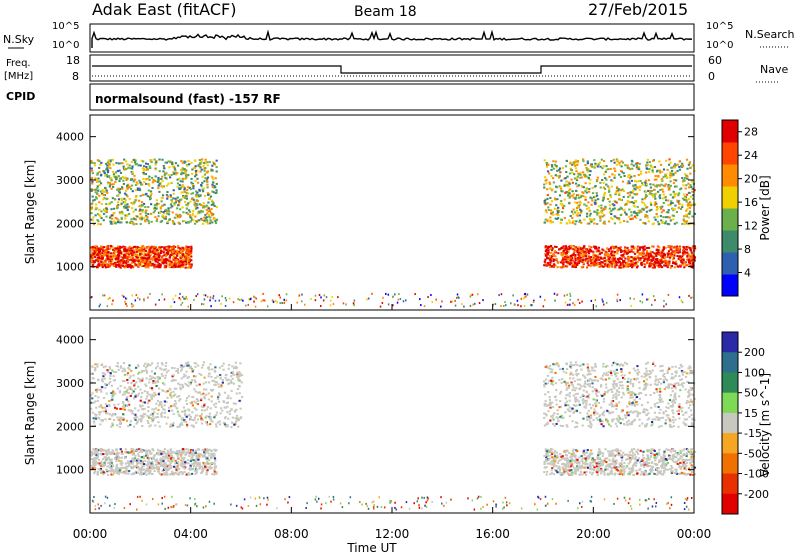 The height and width of the screenshot is (554, 800). Describe the element at coordinates (70, 223) in the screenshot. I see `power-ytick-label: 2000` at that location.